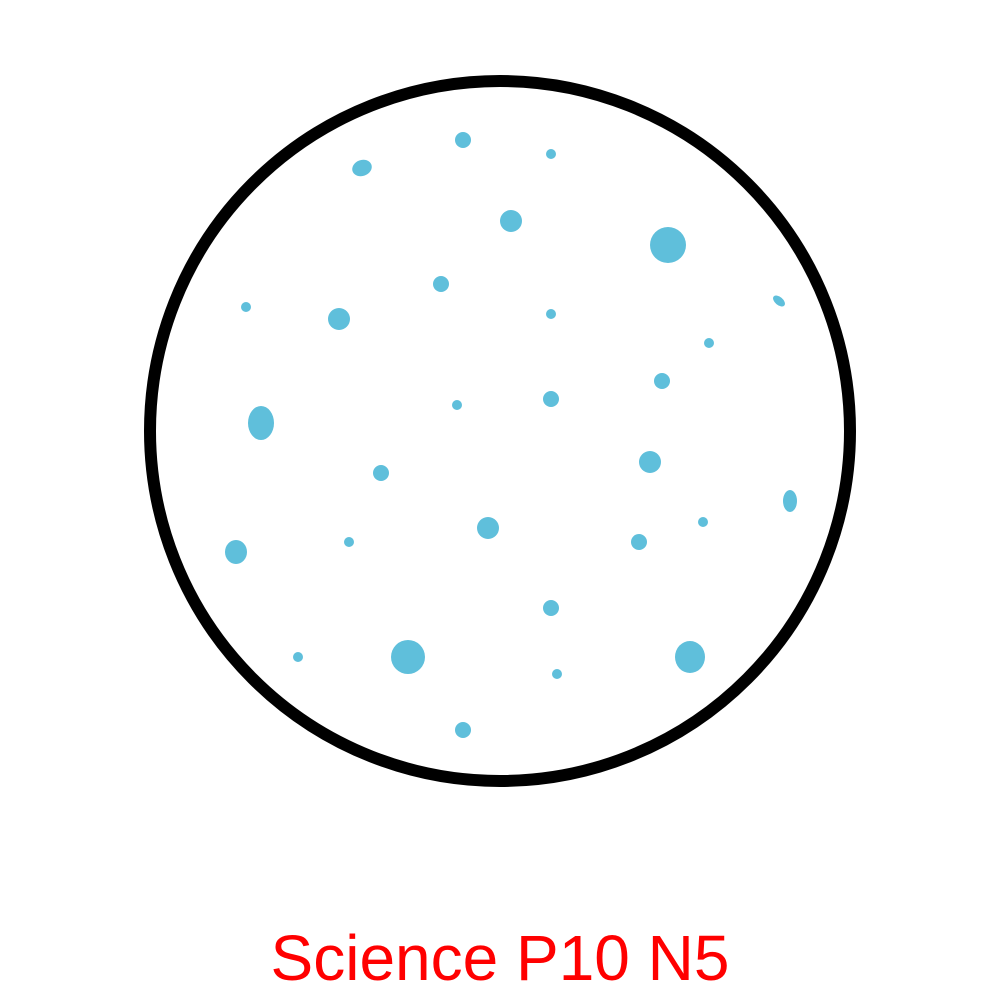 This screenshot has width=1000, height=1000. Describe the element at coordinates (500, 958) in the screenshot. I see `caption-label: Science P10 N5` at that location.